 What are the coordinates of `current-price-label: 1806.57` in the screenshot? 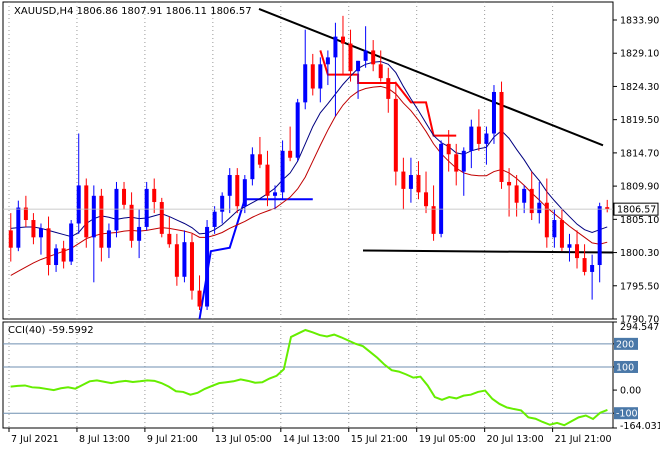 It's located at (636, 210).